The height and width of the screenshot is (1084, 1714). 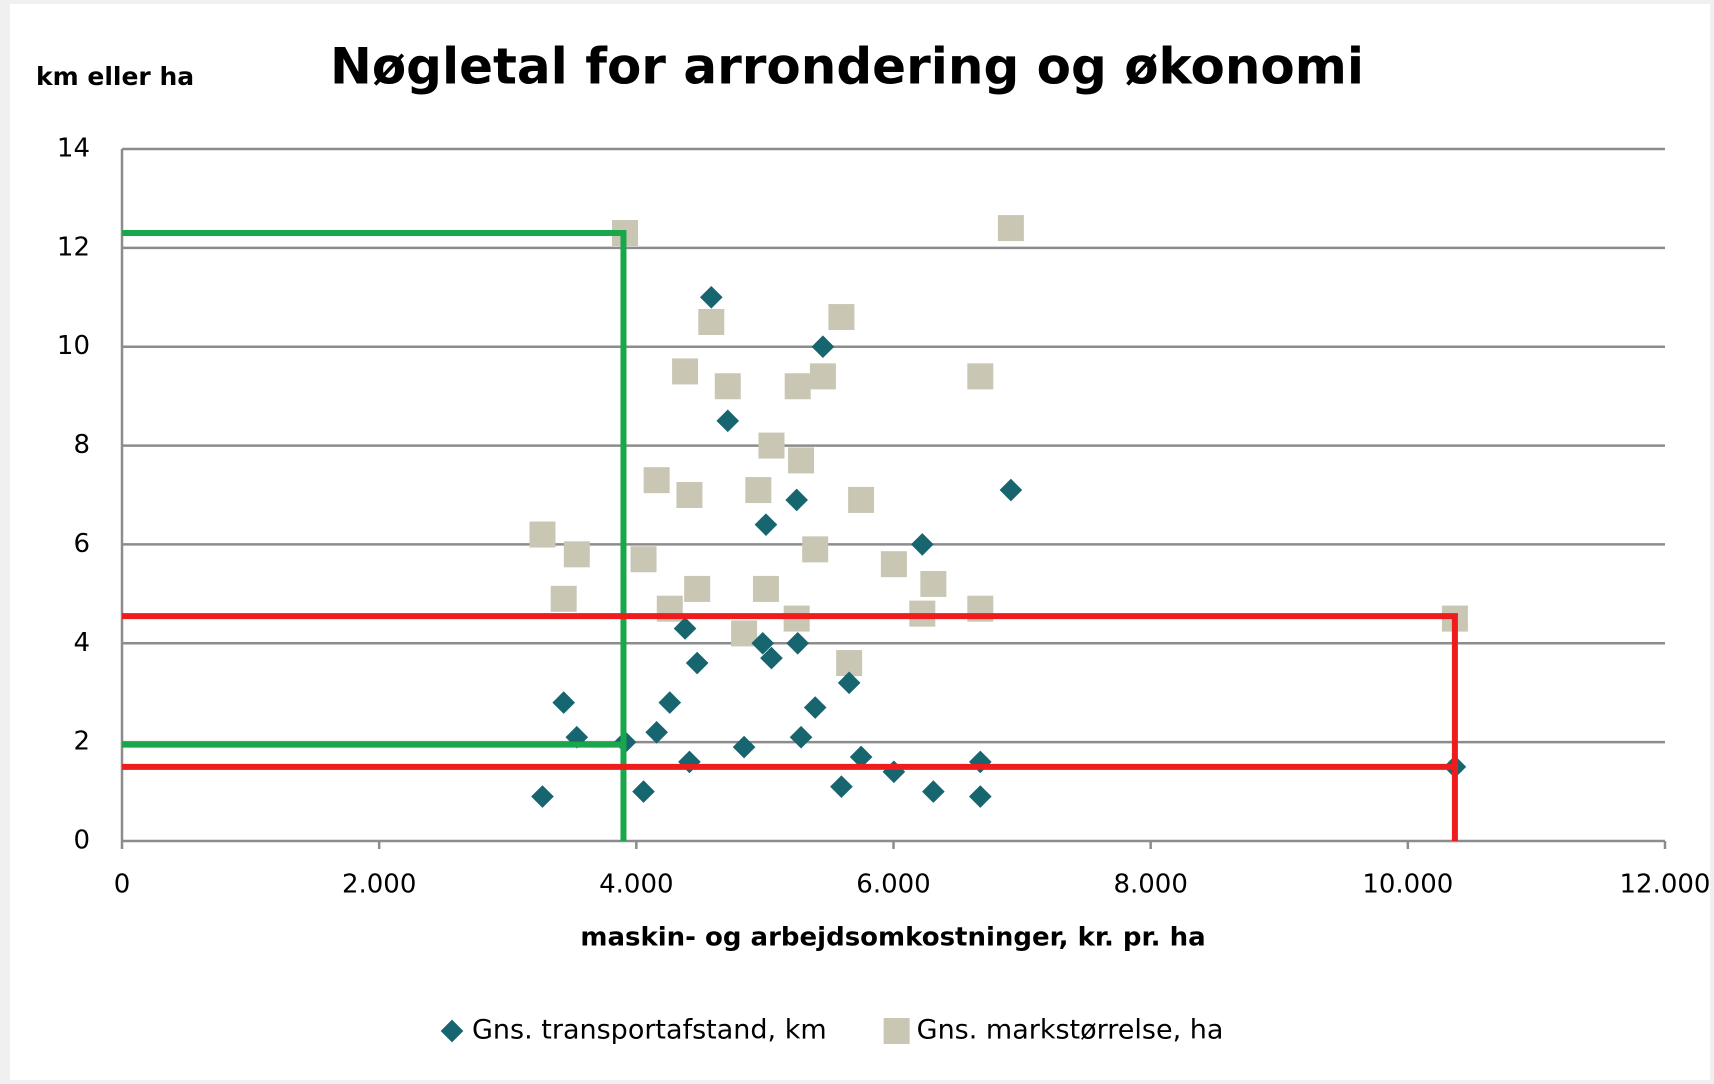 What do you see at coordinates (122, 885) in the screenshot?
I see `x-tick-label: 0` at bounding box center [122, 885].